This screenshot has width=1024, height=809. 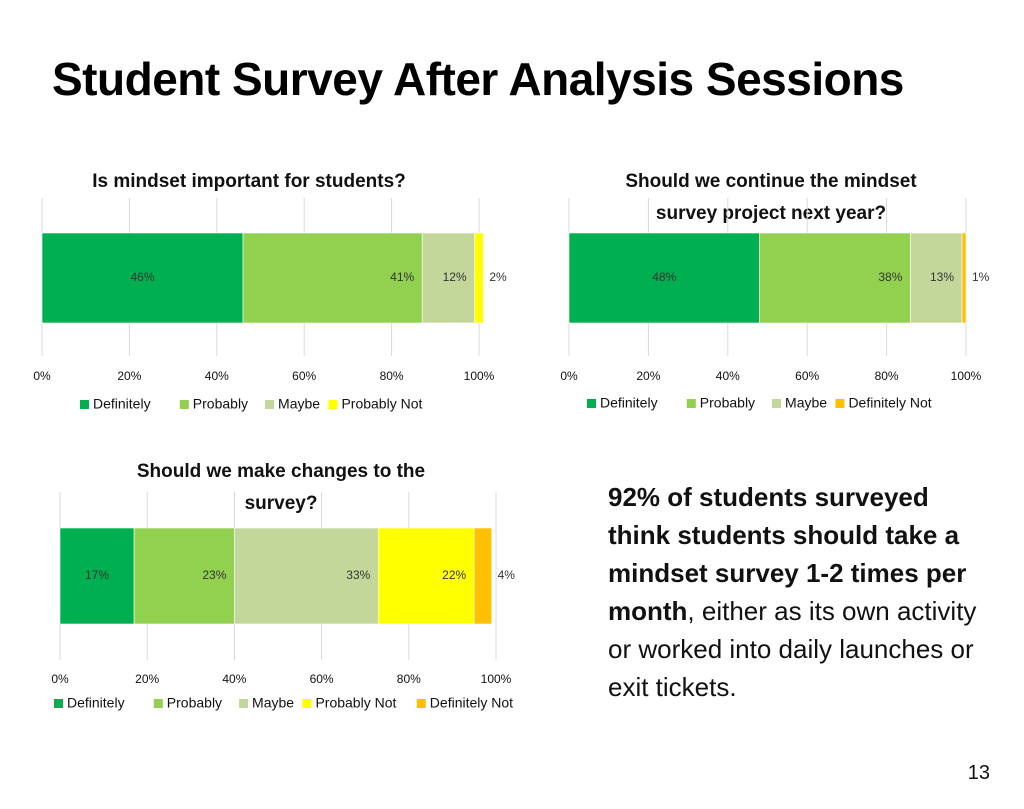 I want to click on data-label: 48%, so click(x=664, y=277).